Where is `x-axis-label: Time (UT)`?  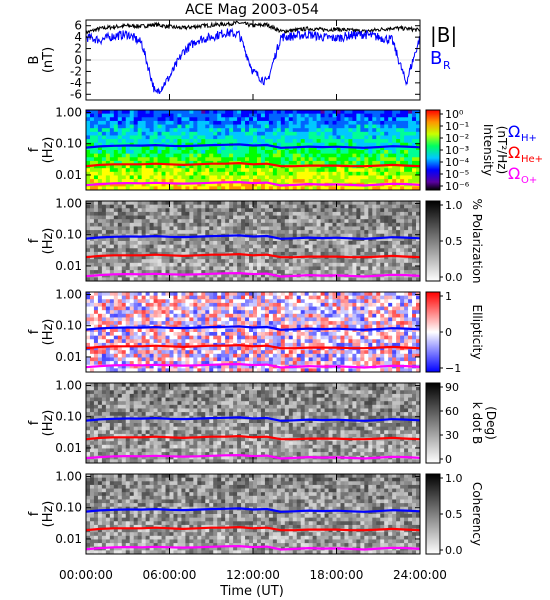
x-axis-label: Time (UT) is located at coordinates (251, 591).